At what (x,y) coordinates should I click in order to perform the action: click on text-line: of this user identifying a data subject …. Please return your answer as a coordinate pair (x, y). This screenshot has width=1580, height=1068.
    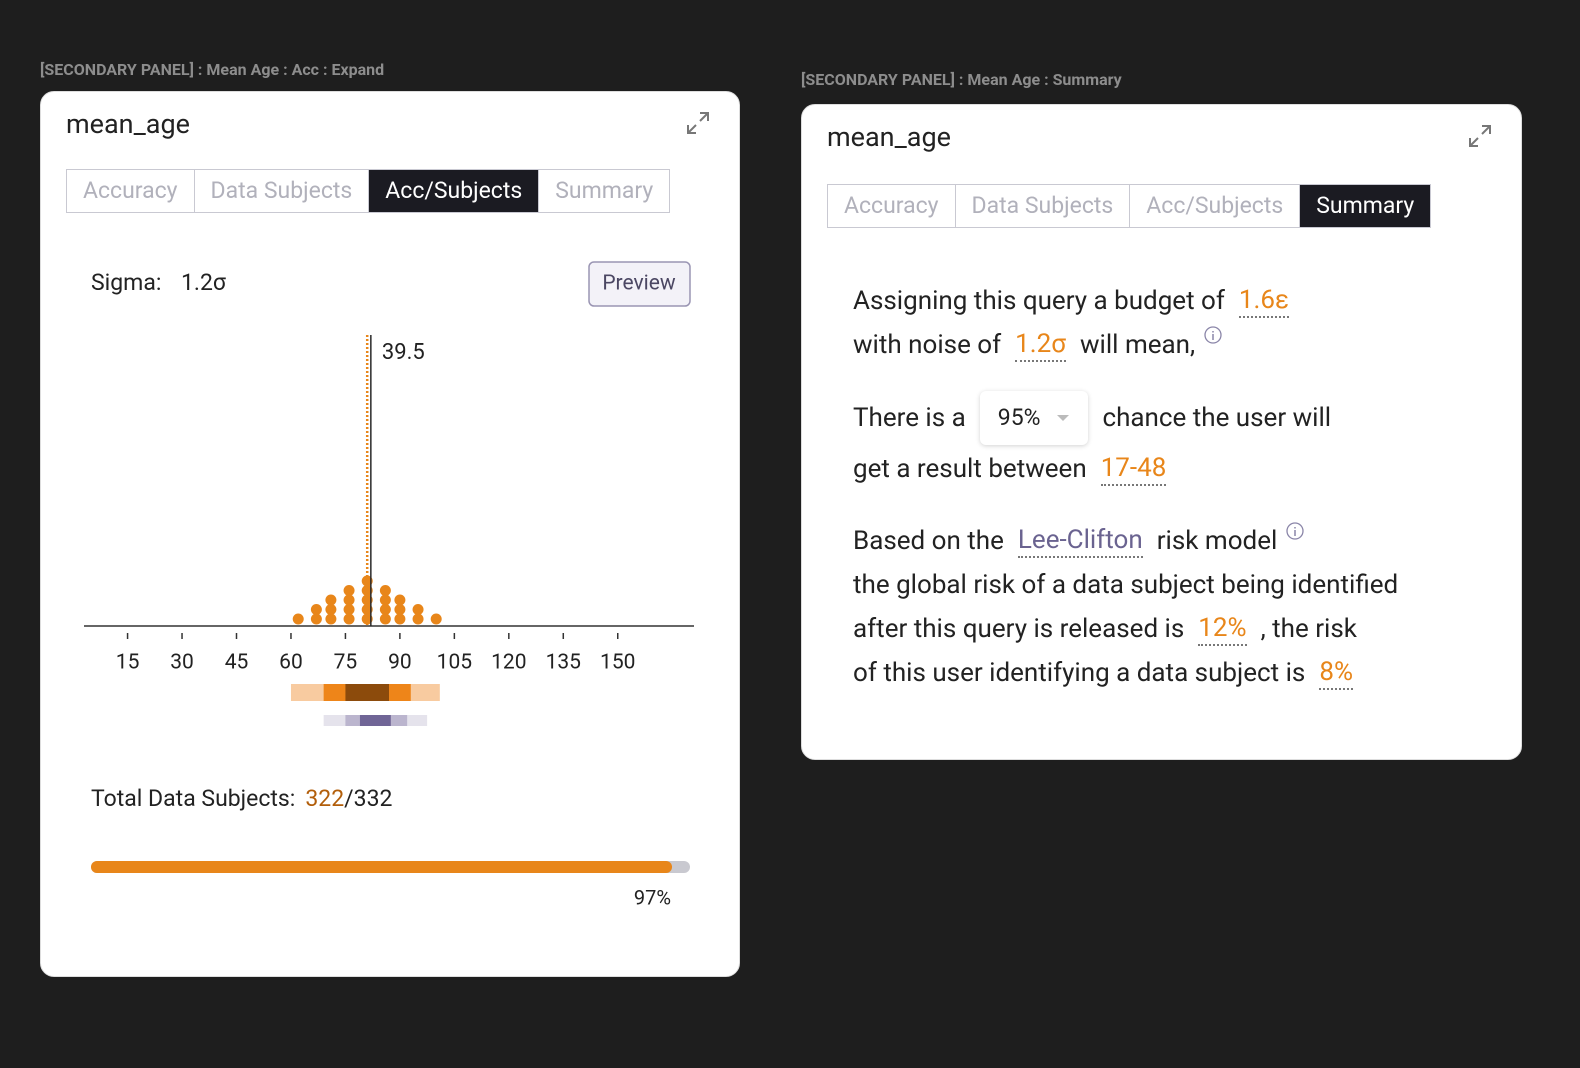
    Looking at the image, I should click on (1132, 673).